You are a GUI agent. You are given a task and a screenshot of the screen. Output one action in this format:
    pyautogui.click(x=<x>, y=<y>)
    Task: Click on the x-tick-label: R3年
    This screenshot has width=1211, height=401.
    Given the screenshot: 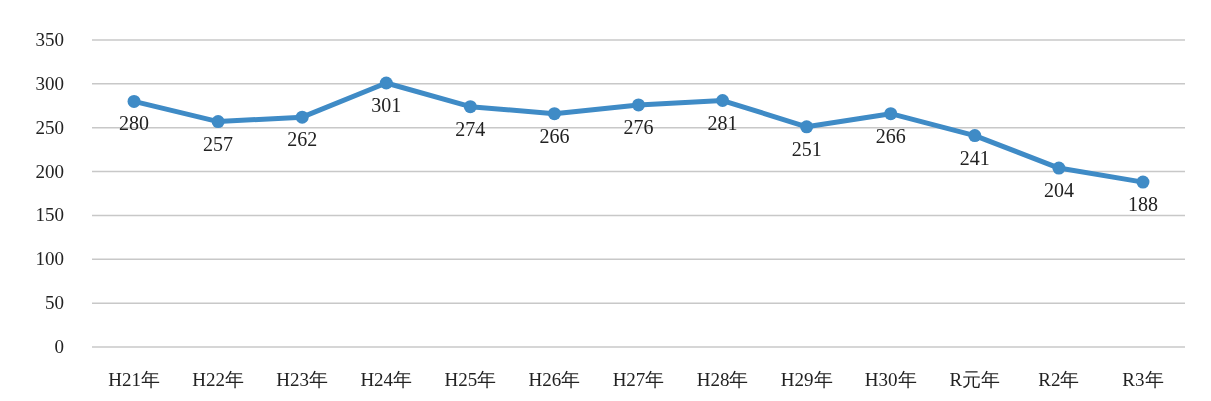 What is the action you would take?
    pyautogui.click(x=1143, y=379)
    